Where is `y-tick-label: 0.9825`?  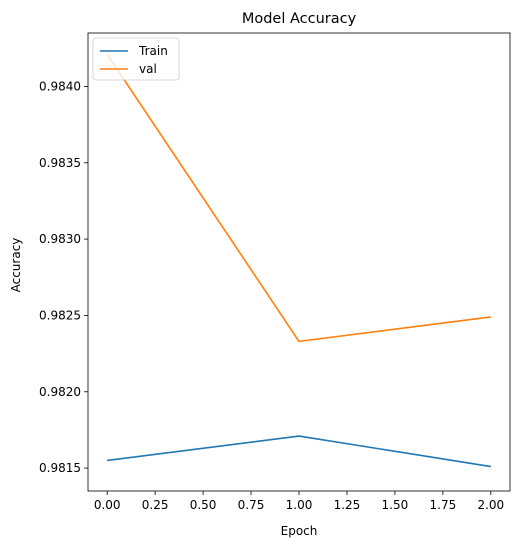
y-tick-label: 0.9825 is located at coordinates (60, 315).